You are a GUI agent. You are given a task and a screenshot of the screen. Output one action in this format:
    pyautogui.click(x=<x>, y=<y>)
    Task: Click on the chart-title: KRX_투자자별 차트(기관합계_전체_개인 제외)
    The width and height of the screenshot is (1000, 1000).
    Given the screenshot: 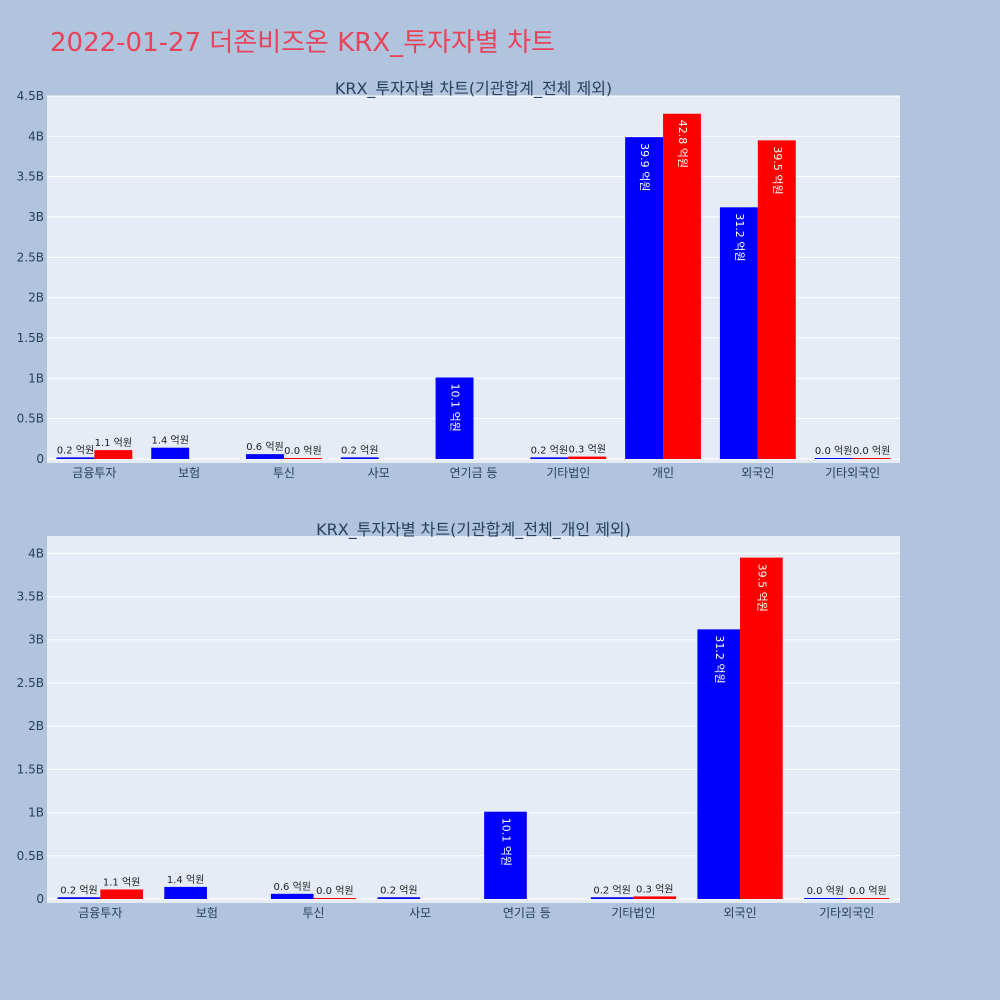 What is the action you would take?
    pyautogui.click(x=473, y=530)
    